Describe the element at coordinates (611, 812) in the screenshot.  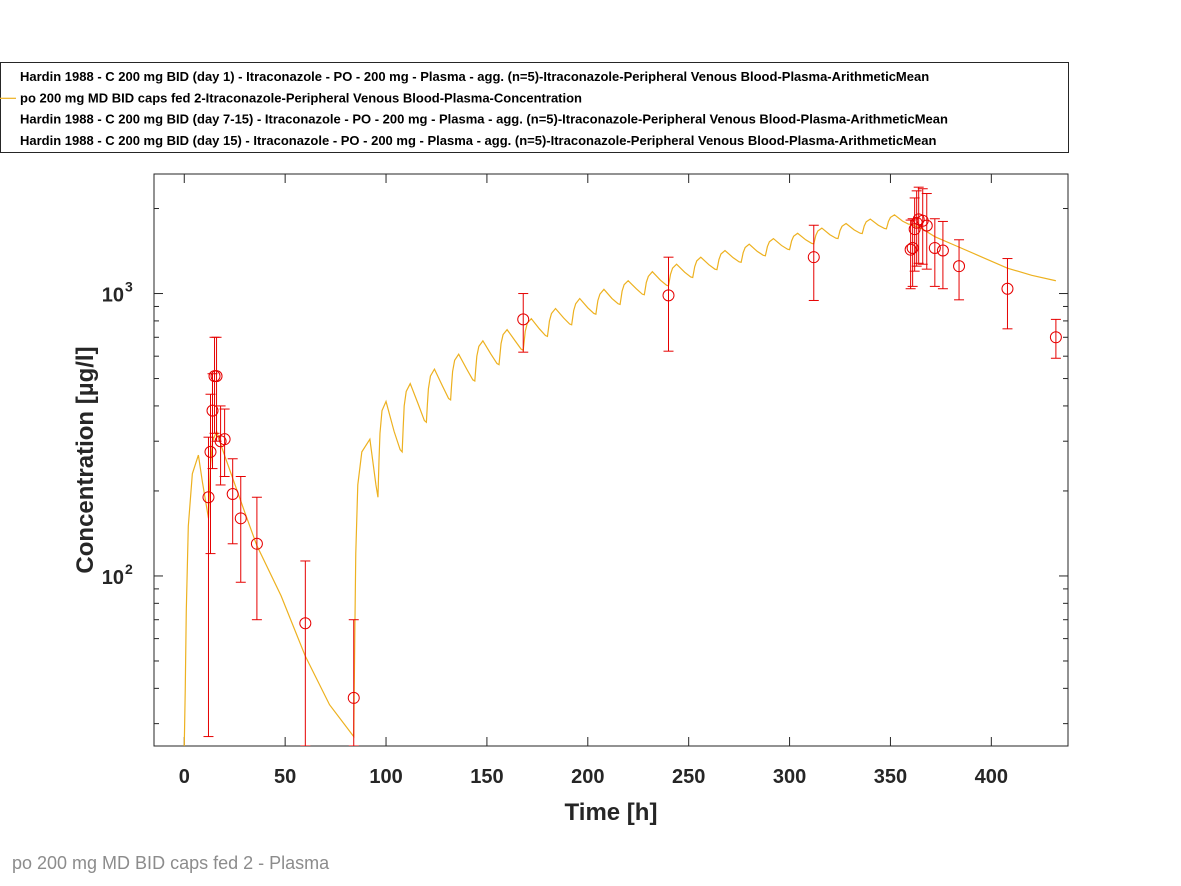
I see `x-axis-label: Time [h]` at that location.